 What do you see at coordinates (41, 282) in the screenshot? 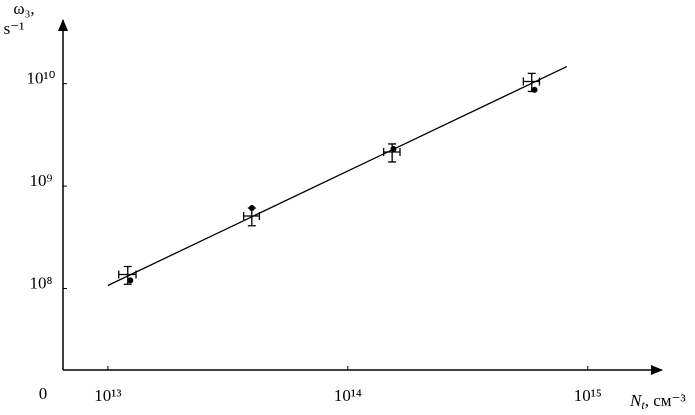
I see `y-tick-label: 10⁸` at bounding box center [41, 282].